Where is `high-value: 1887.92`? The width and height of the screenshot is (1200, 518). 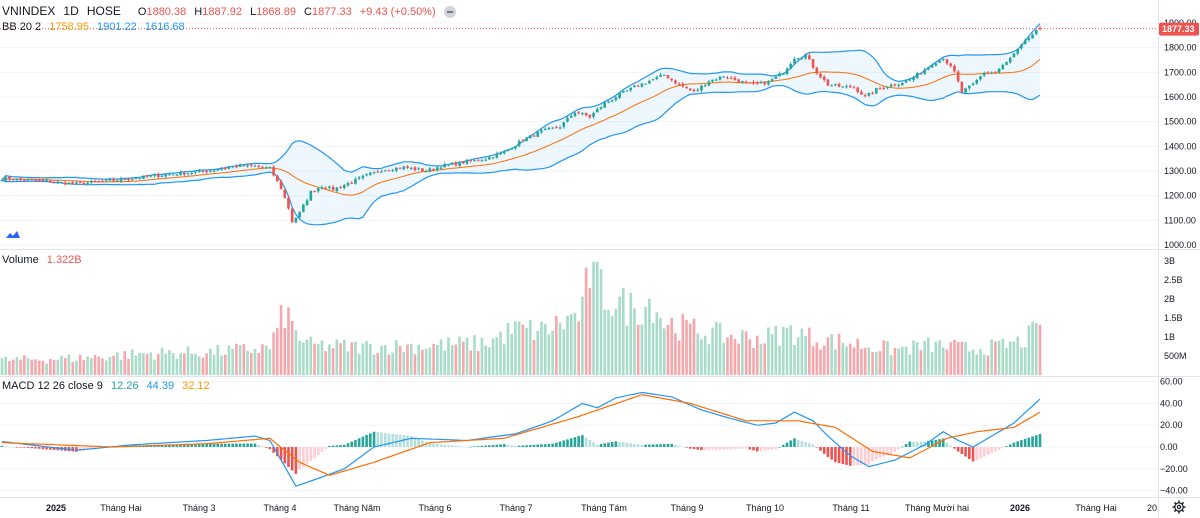
high-value: 1887.92 is located at coordinates (222, 12).